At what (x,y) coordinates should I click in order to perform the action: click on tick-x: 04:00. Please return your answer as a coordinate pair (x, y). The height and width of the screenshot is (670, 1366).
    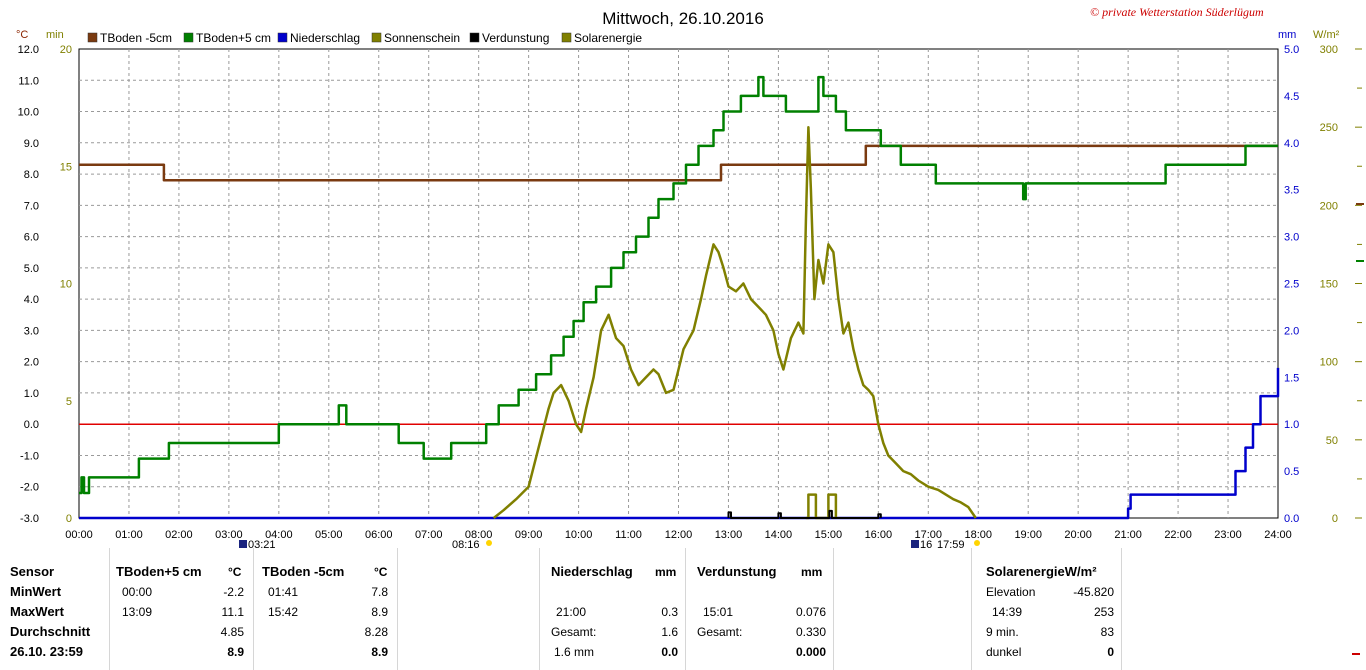
    Looking at the image, I should click on (279, 535).